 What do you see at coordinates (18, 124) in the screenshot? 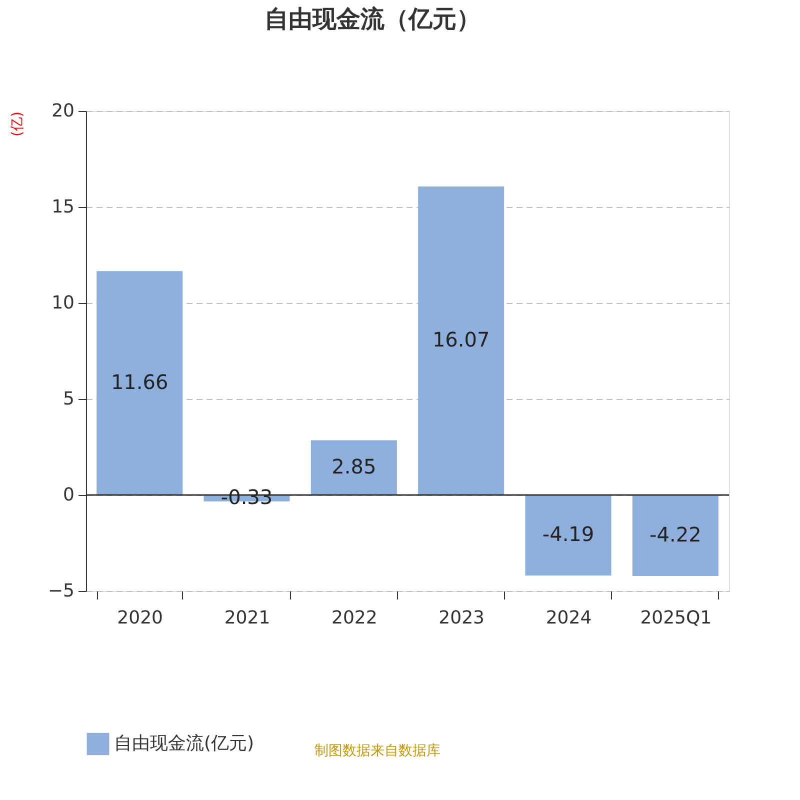
I see `y-axis-title: (亿)` at bounding box center [18, 124].